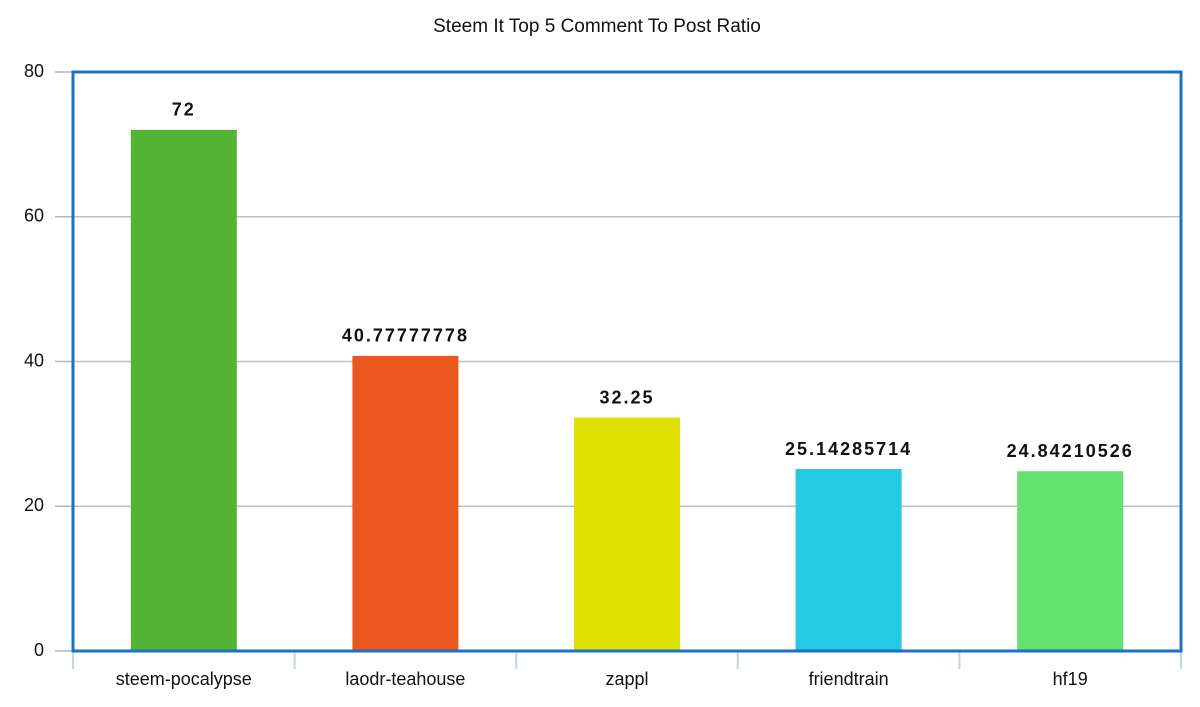 The width and height of the screenshot is (1200, 707). I want to click on y-tick-label: 40, so click(34, 360).